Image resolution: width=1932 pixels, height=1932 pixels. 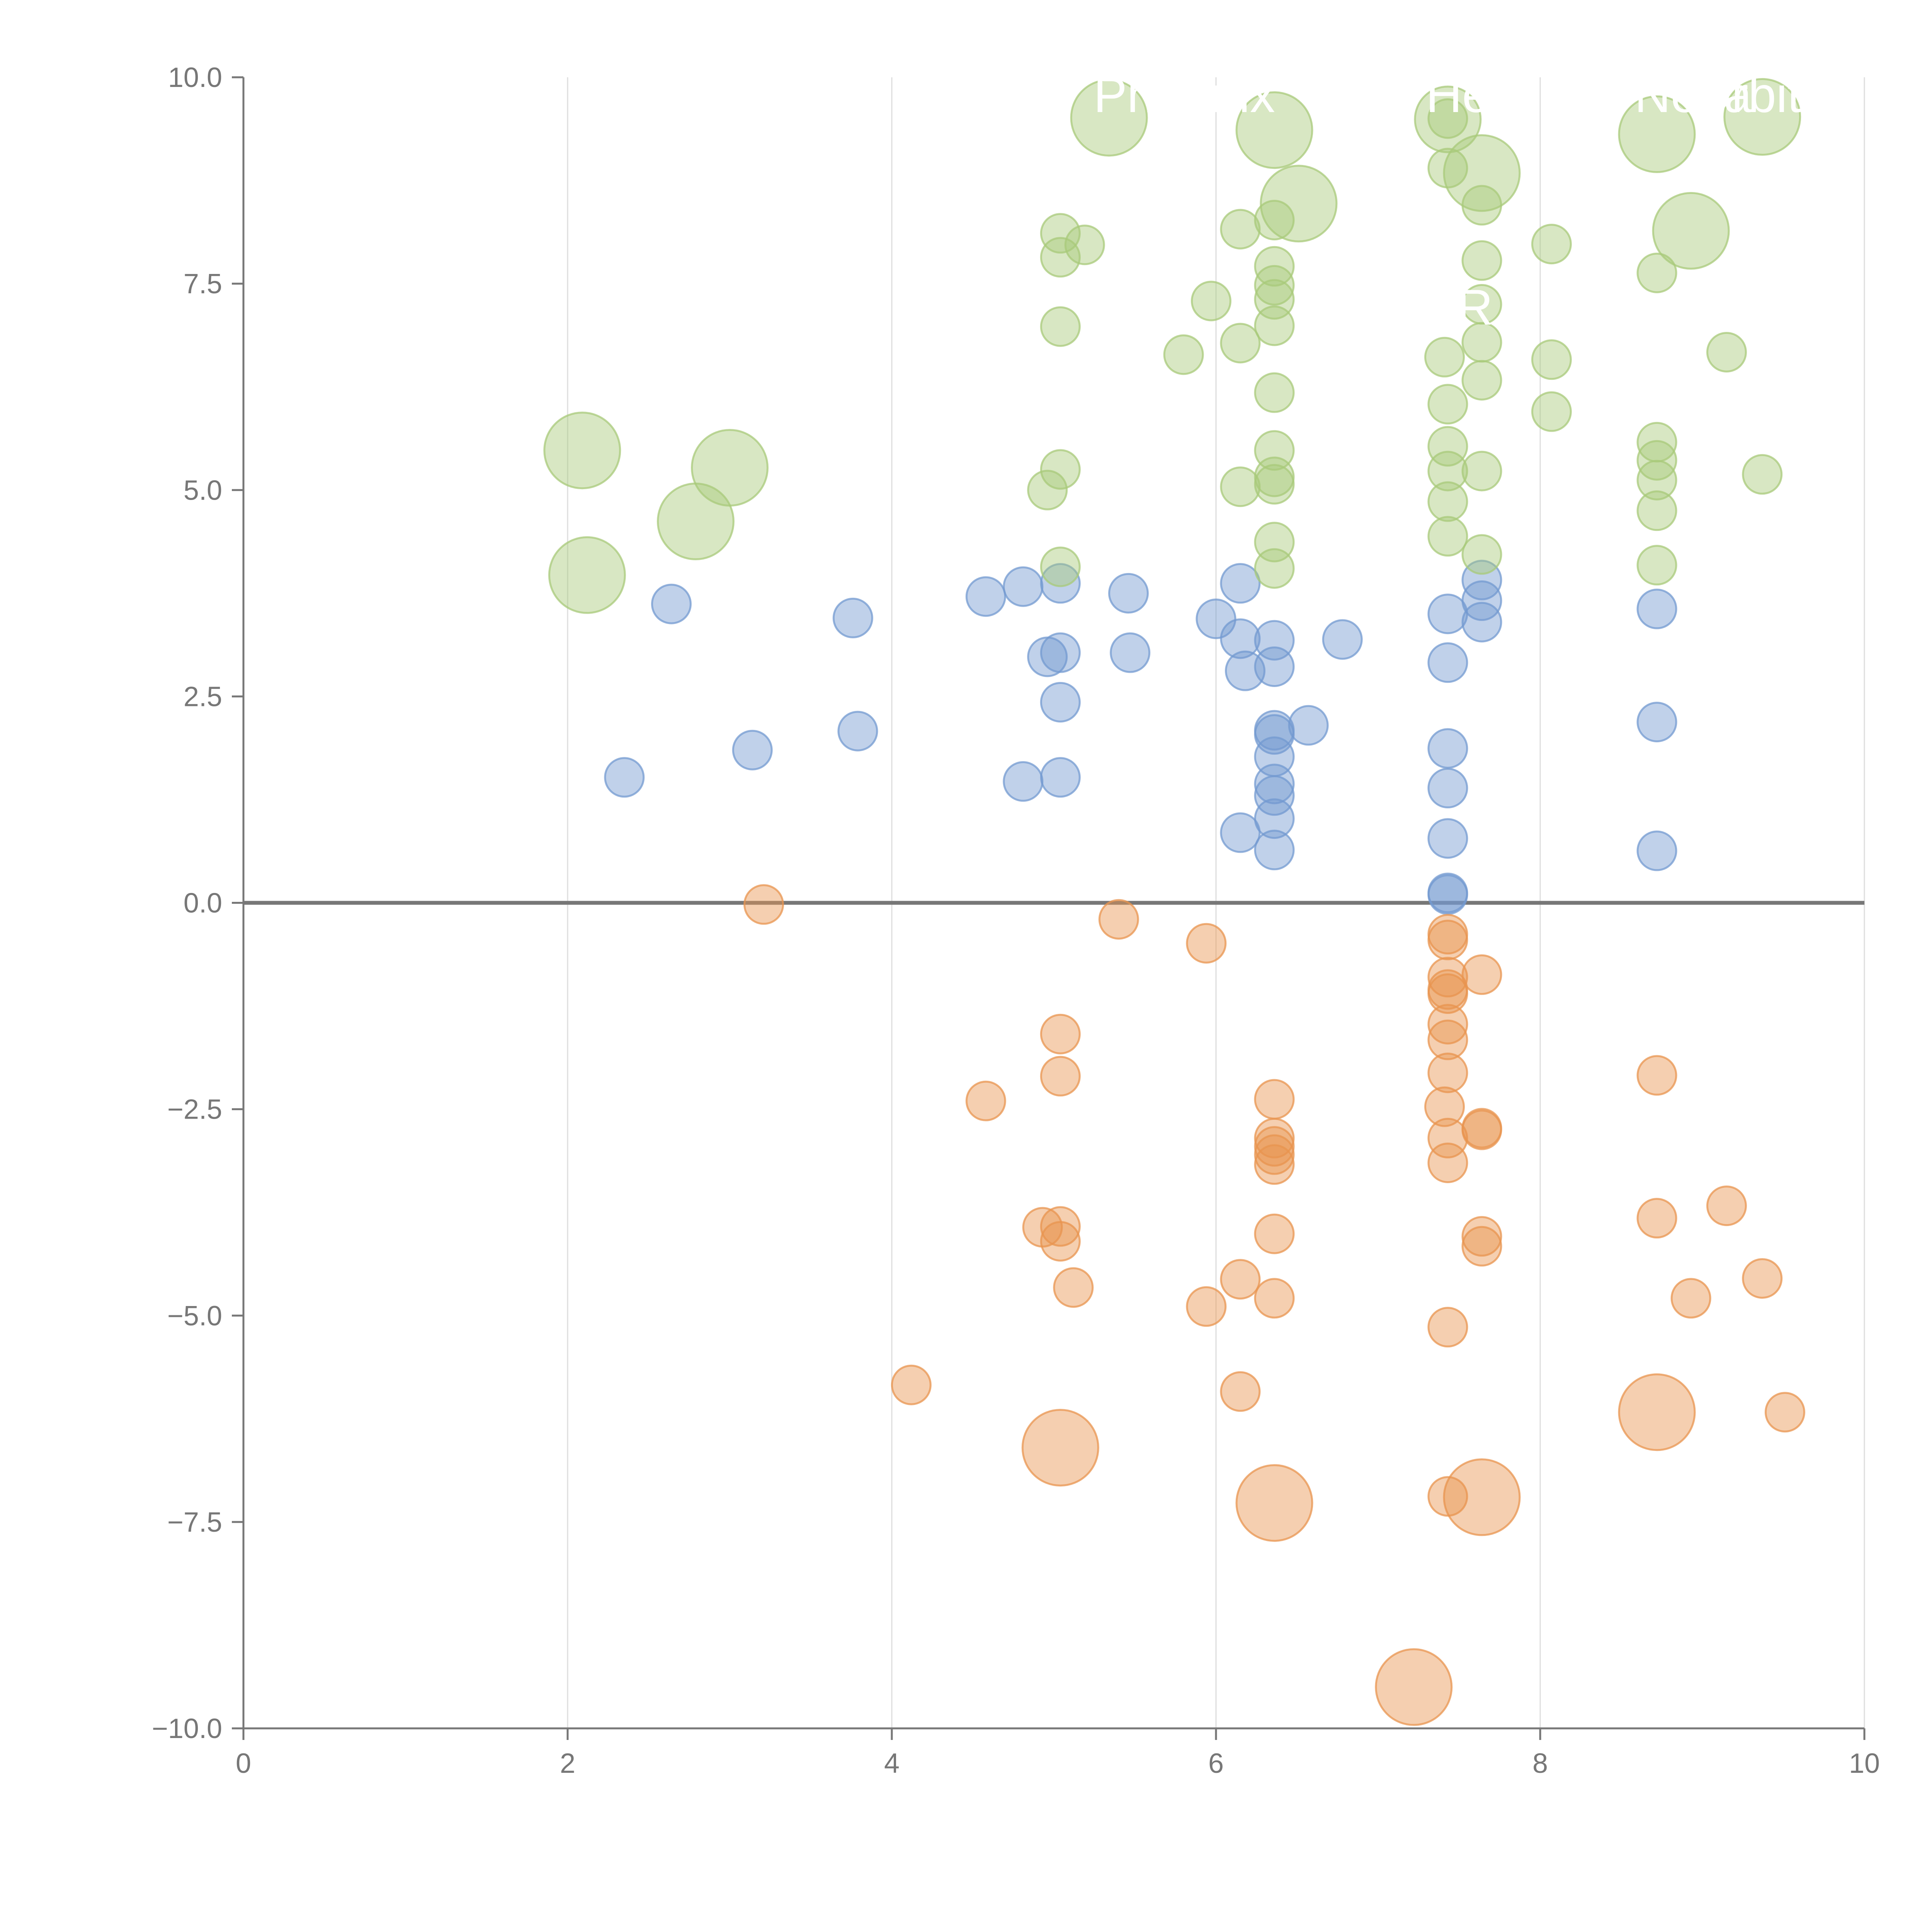 I want to click on y-tick-label: 0.0, so click(x=203, y=904).